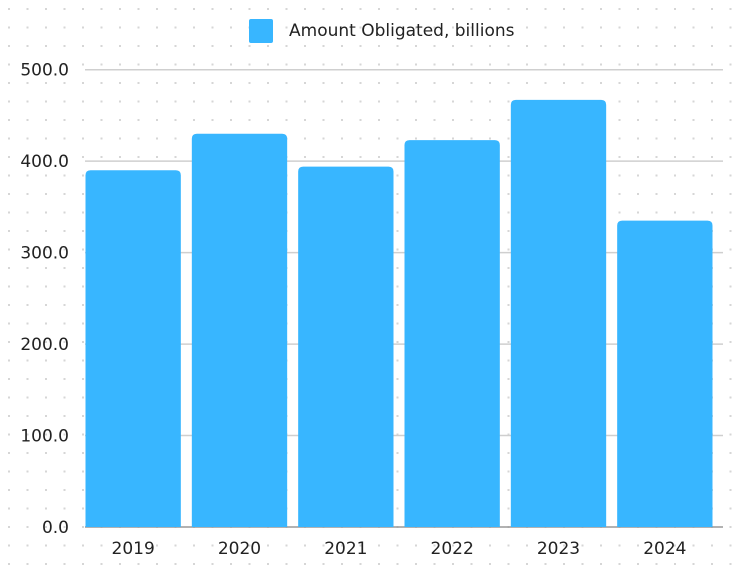 The width and height of the screenshot is (733, 568). I want to click on bar-2024, so click(665, 373).